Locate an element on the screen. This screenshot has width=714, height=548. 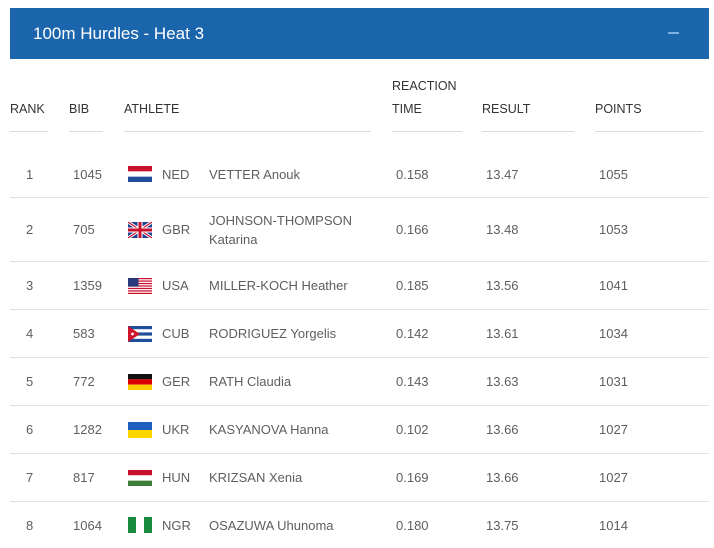
reaction-time-cell: 0.102 is located at coordinates (412, 429).